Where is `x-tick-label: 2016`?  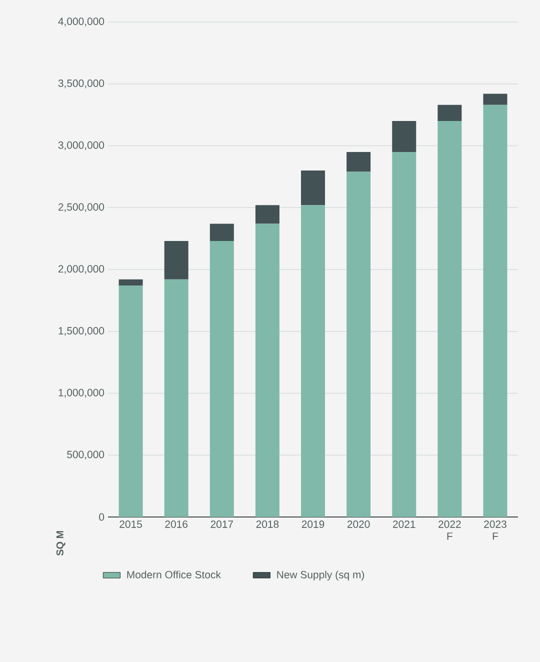 x-tick-label: 2016 is located at coordinates (176, 524).